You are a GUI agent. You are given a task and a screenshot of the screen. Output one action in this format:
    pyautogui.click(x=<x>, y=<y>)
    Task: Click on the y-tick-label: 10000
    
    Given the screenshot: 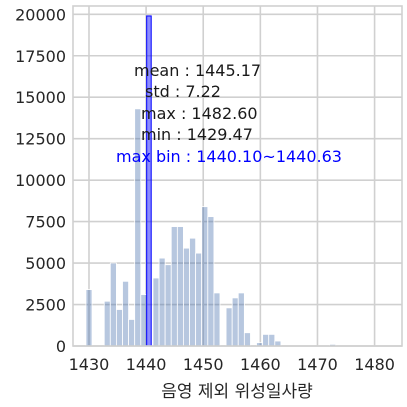 What is the action you would take?
    pyautogui.click(x=40, y=180)
    